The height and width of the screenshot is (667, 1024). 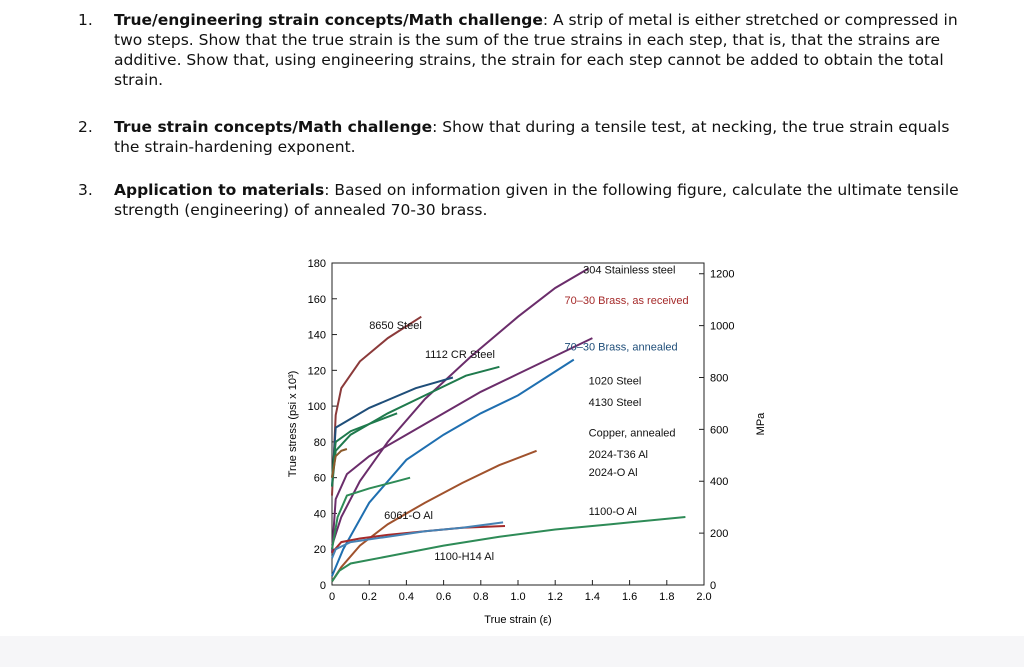 I want to click on y-axis-label: True stress (psi x 10³), so click(x=293, y=424).